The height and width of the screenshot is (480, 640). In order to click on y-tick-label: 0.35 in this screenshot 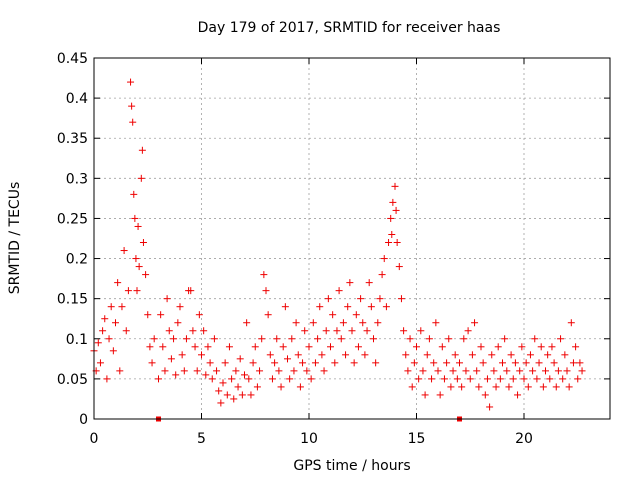, I will do `click(72, 139)`.